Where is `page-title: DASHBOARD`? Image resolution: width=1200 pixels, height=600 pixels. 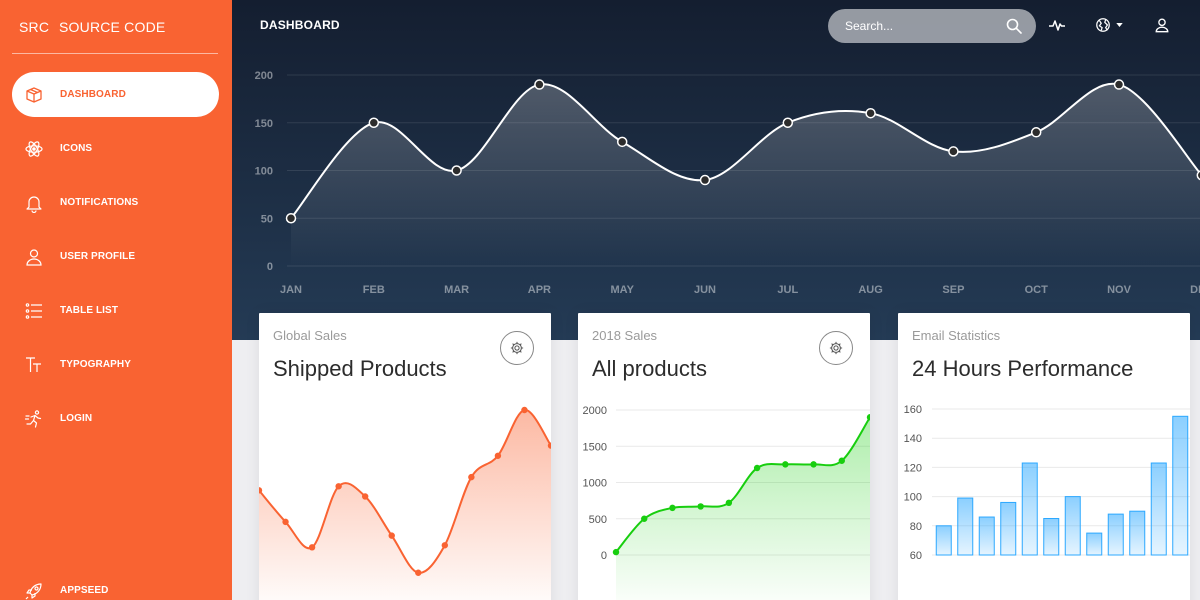 page-title: DASHBOARD is located at coordinates (300, 25).